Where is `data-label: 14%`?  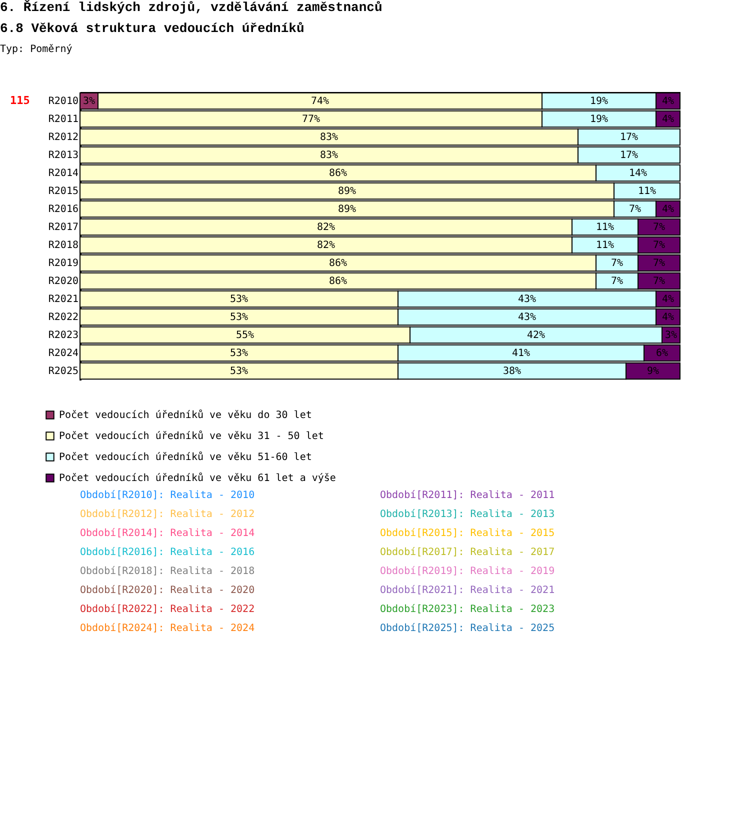
data-label: 14% is located at coordinates (638, 173).